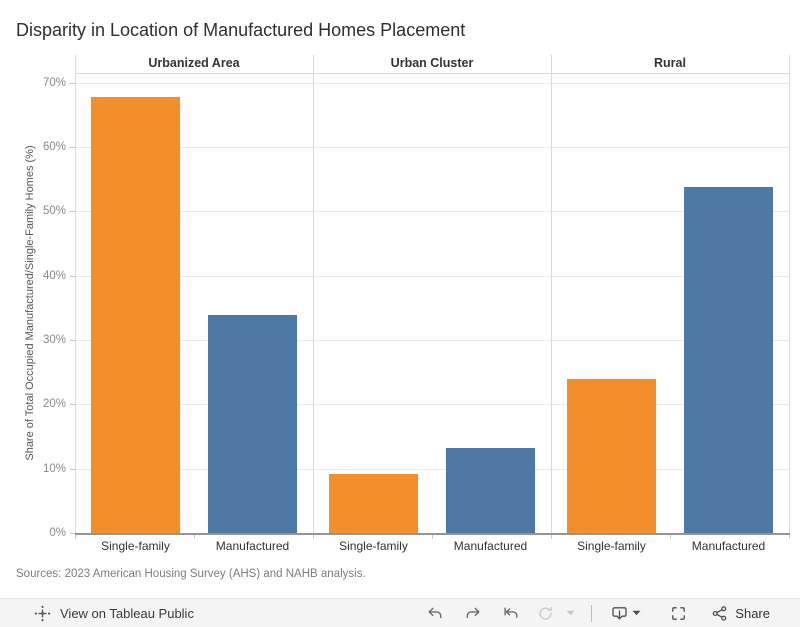 The width and height of the screenshot is (800, 627). Describe the element at coordinates (670, 63) in the screenshot. I see `facet-header-rural: Rural` at that location.